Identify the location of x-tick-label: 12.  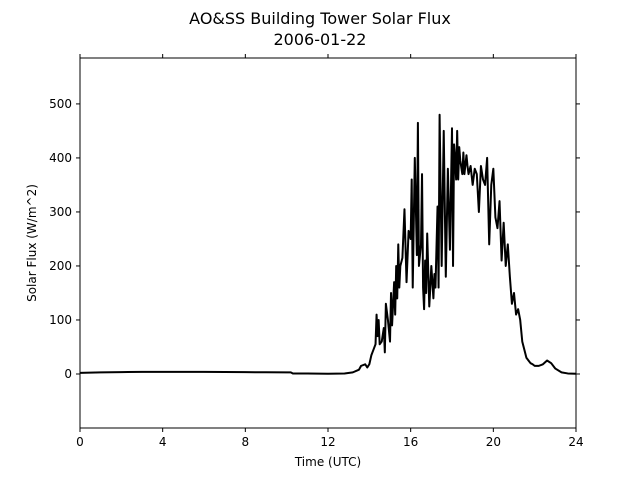
(327, 442).